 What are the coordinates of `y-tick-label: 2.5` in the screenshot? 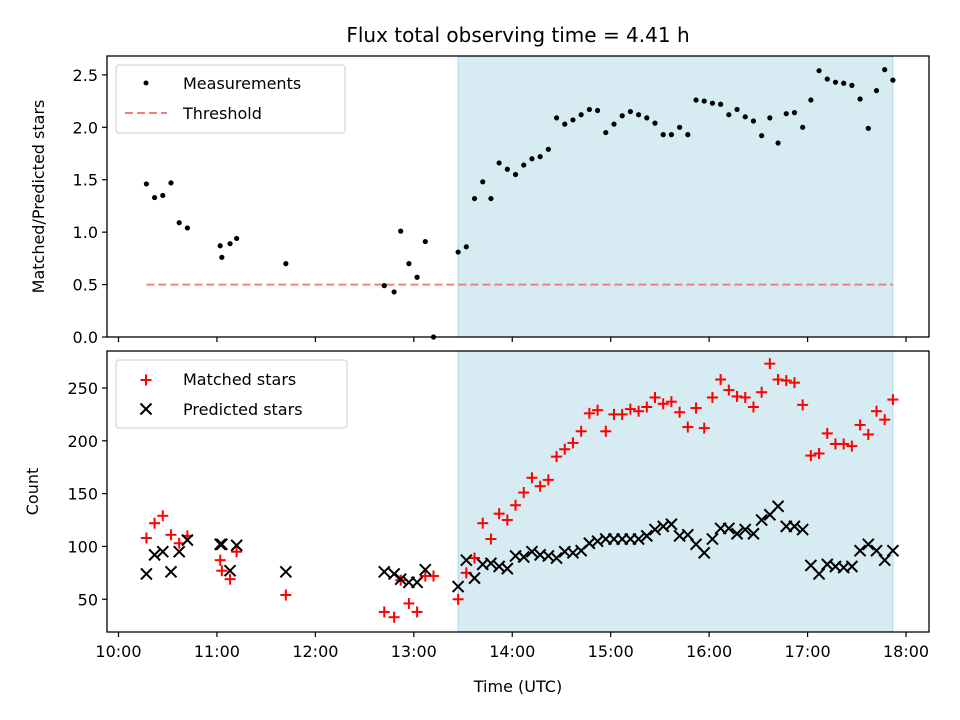 It's located at (85, 75).